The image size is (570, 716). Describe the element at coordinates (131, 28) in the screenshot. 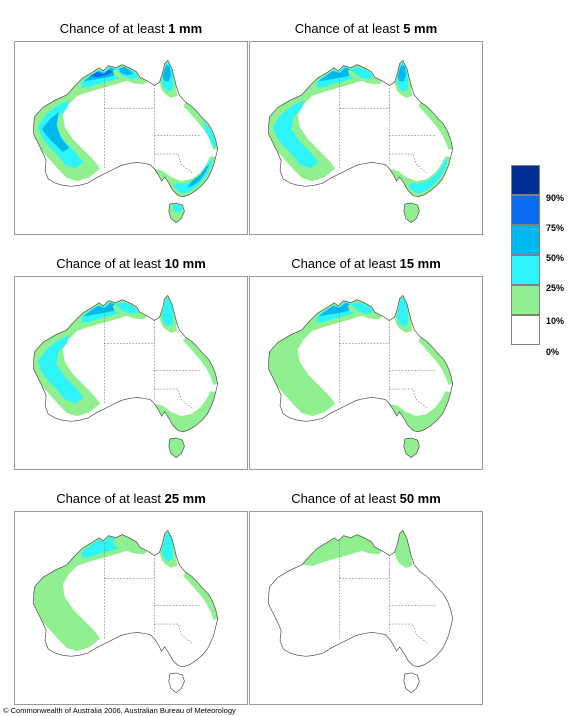

I see `panel-title-1mm: Chance of at least 1 mm` at that location.